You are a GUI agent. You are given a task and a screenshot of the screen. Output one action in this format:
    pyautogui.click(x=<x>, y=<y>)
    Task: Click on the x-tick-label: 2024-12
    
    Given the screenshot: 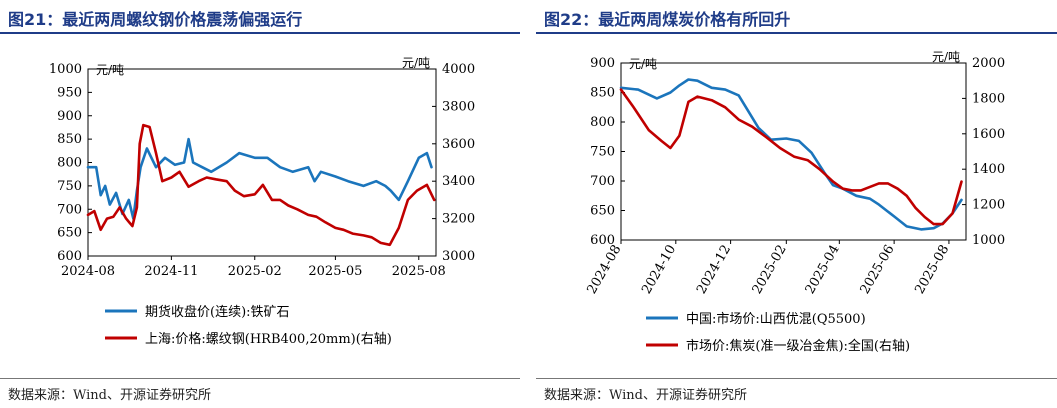 What is the action you would take?
    pyautogui.click(x=714, y=270)
    